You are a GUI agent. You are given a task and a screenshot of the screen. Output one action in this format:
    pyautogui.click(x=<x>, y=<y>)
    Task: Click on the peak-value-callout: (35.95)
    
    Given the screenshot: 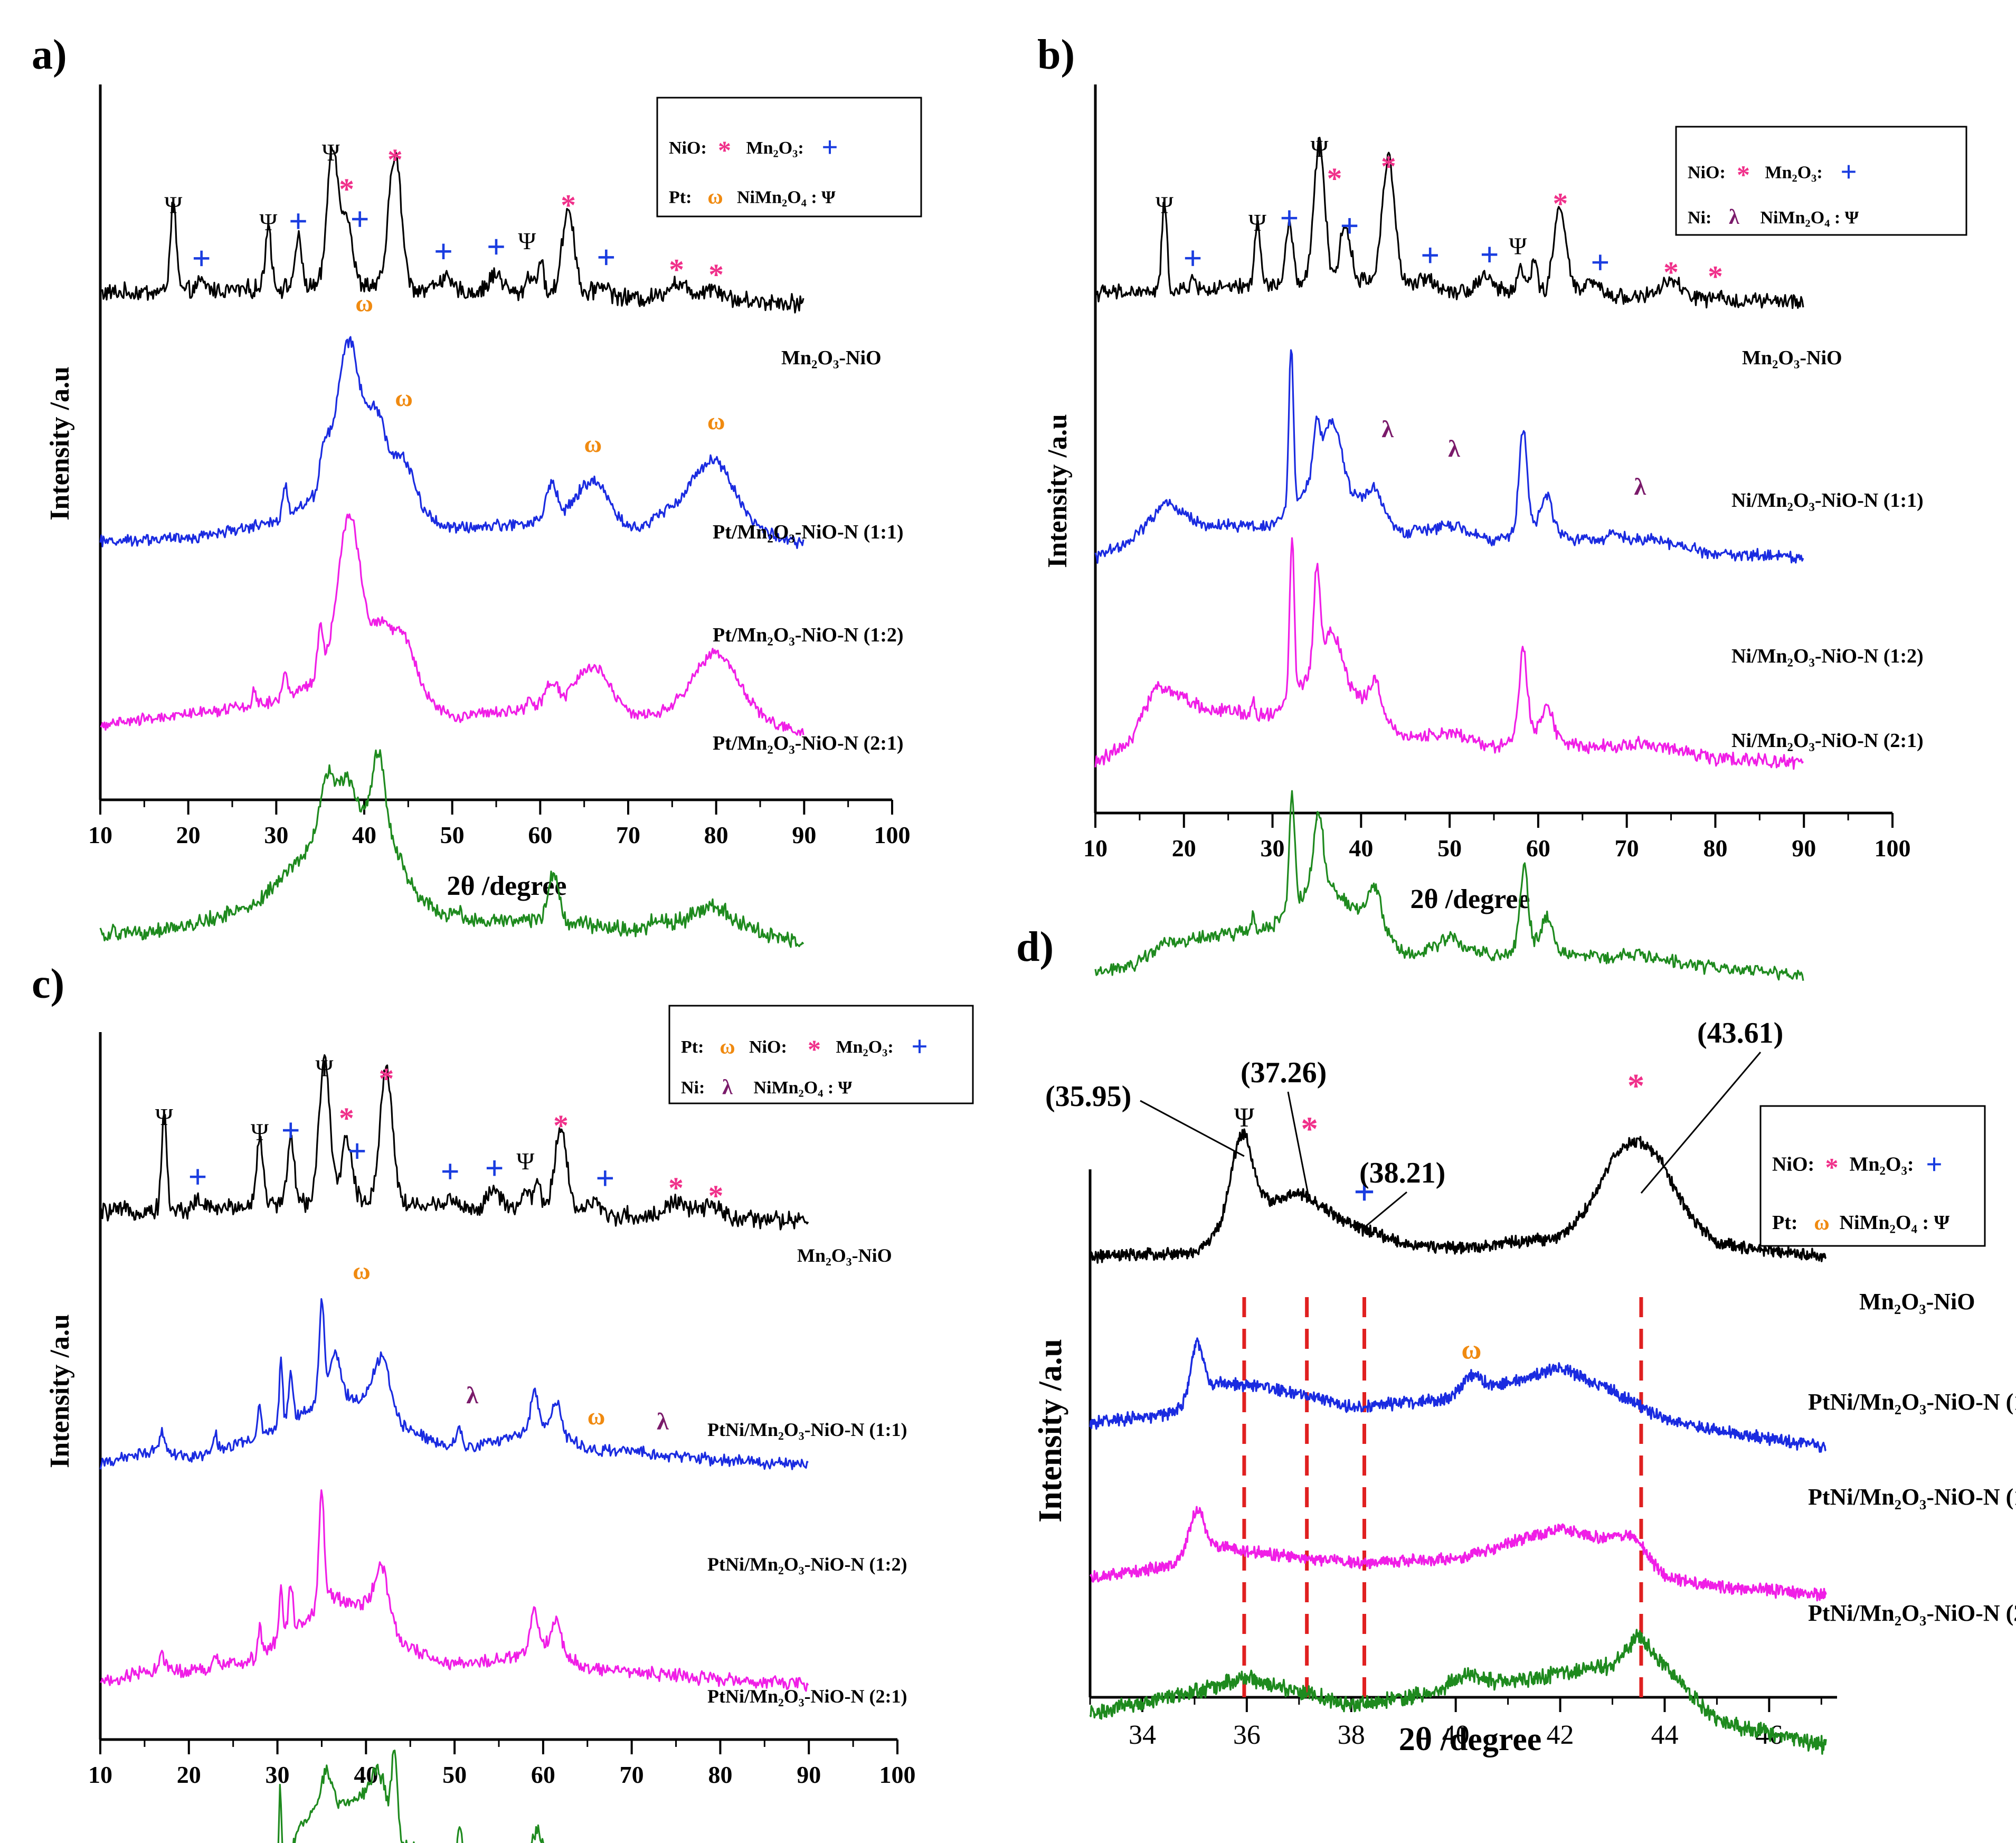 What is the action you would take?
    pyautogui.click(x=1088, y=1096)
    